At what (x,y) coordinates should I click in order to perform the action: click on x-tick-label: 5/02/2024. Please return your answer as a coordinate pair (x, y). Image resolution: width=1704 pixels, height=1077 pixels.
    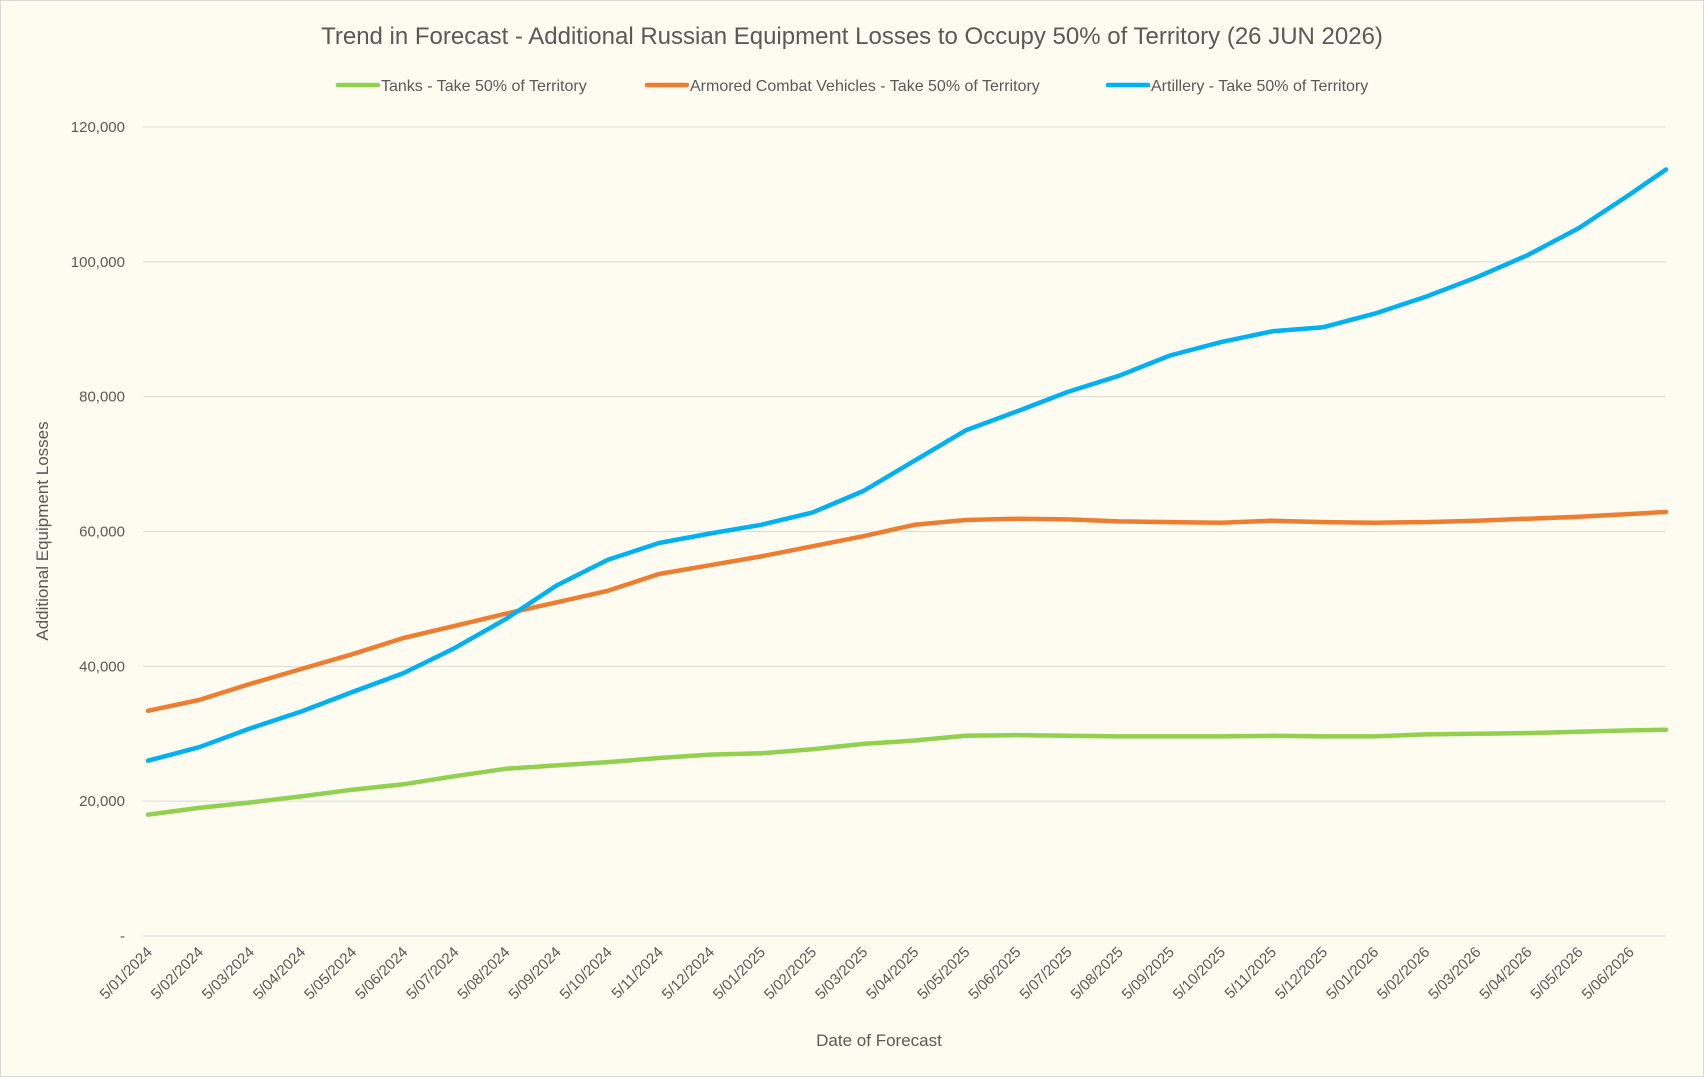
    Looking at the image, I should click on (177, 973).